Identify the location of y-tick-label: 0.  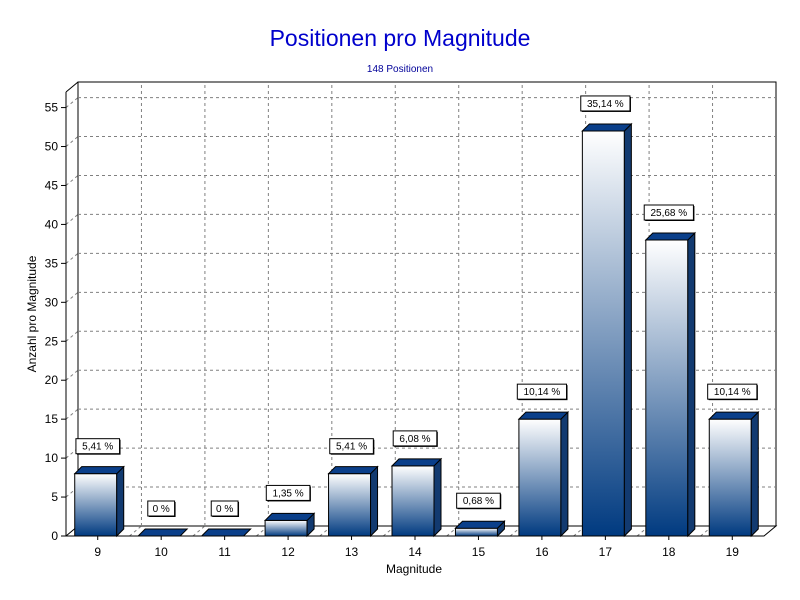
(54, 536).